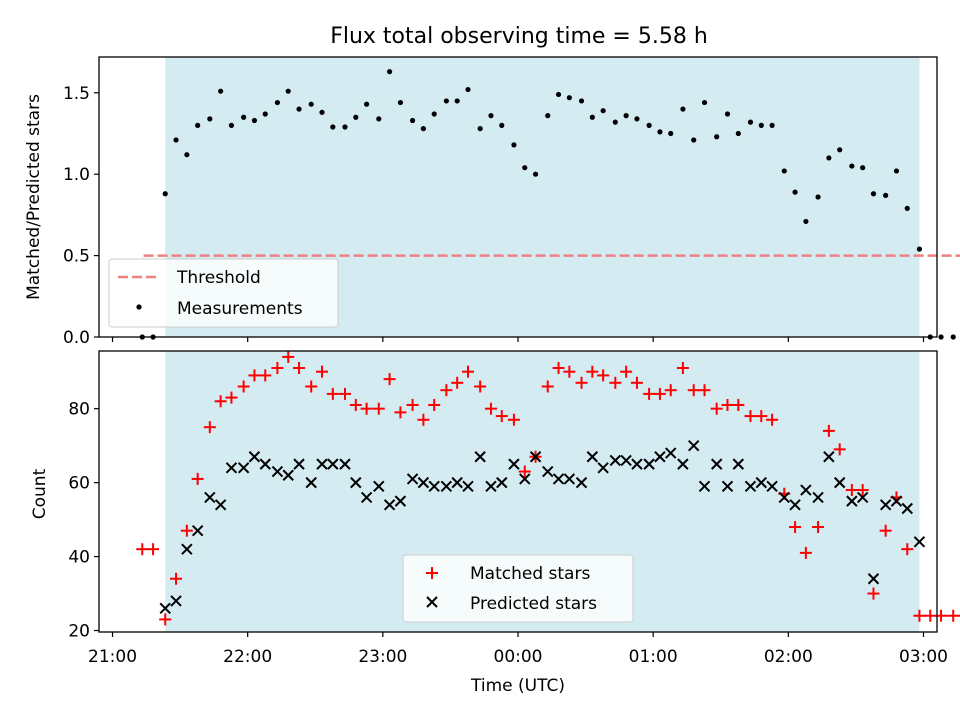 Image resolution: width=960 pixels, height=720 pixels. Describe the element at coordinates (653, 657) in the screenshot. I see `x-tick-label: 01:00` at that location.